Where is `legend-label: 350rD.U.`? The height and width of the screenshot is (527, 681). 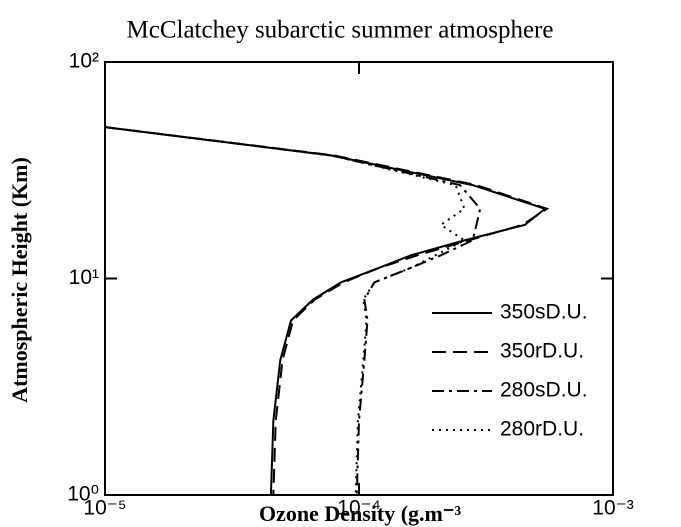
legend-label: 350rD.U. is located at coordinates (542, 351).